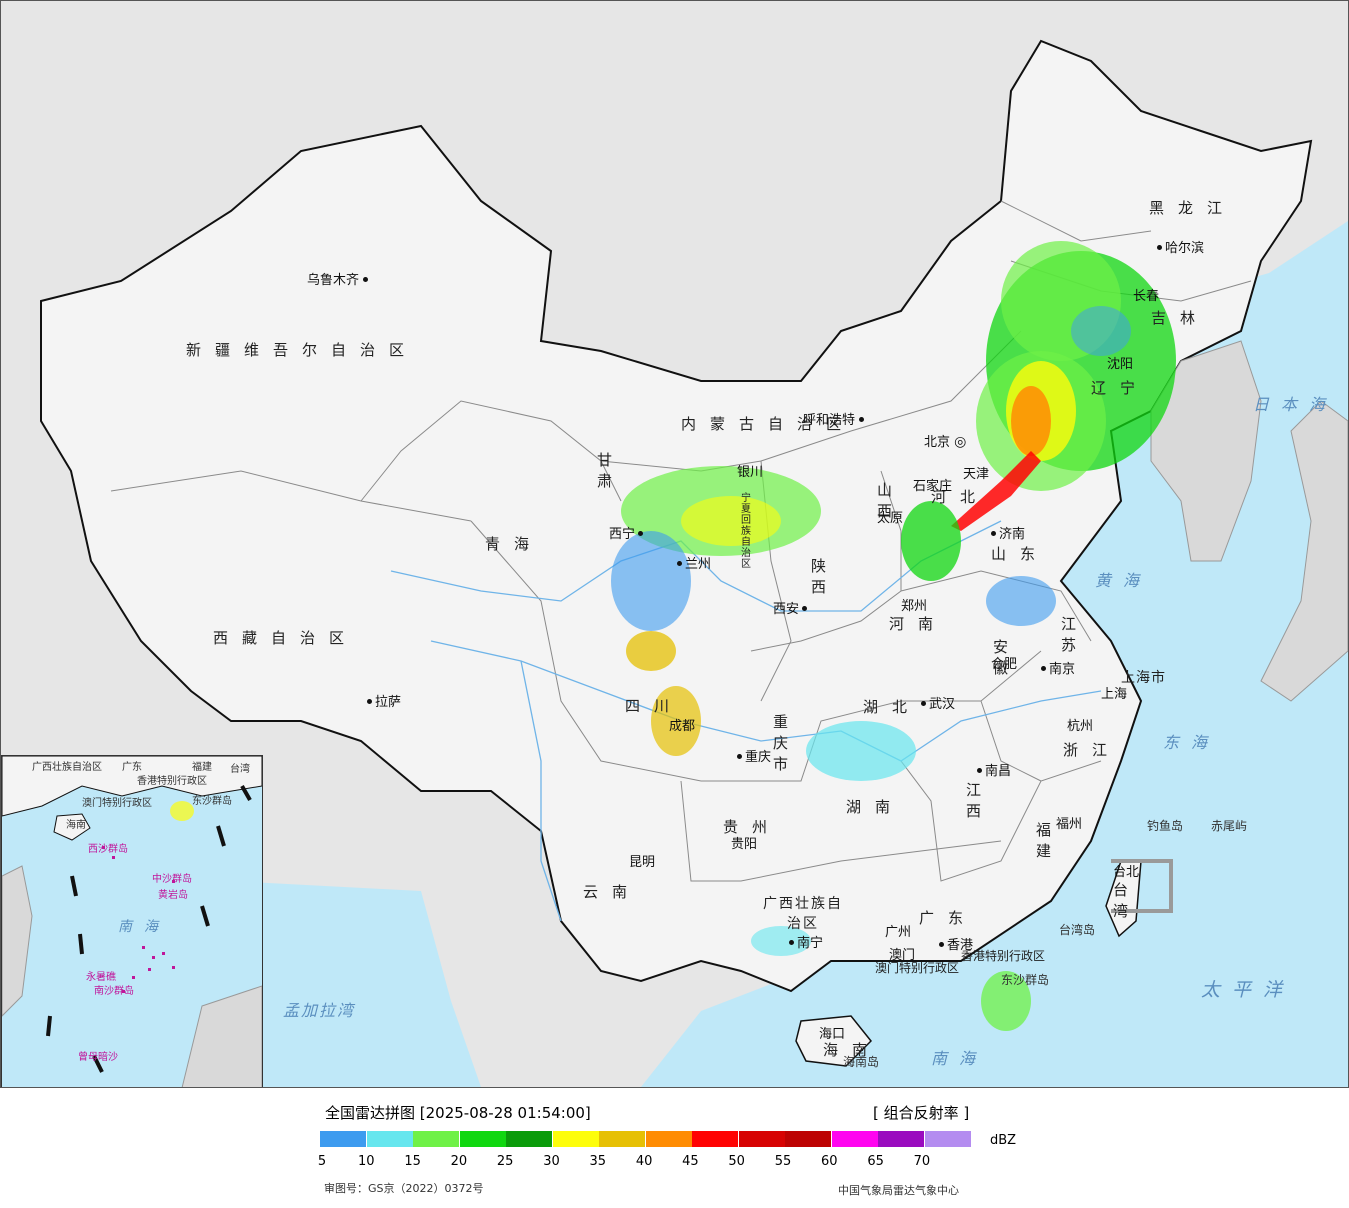 This screenshot has height=1208, width=1349. Describe the element at coordinates (132, 767) in the screenshot. I see `inset-label: 广东` at that location.